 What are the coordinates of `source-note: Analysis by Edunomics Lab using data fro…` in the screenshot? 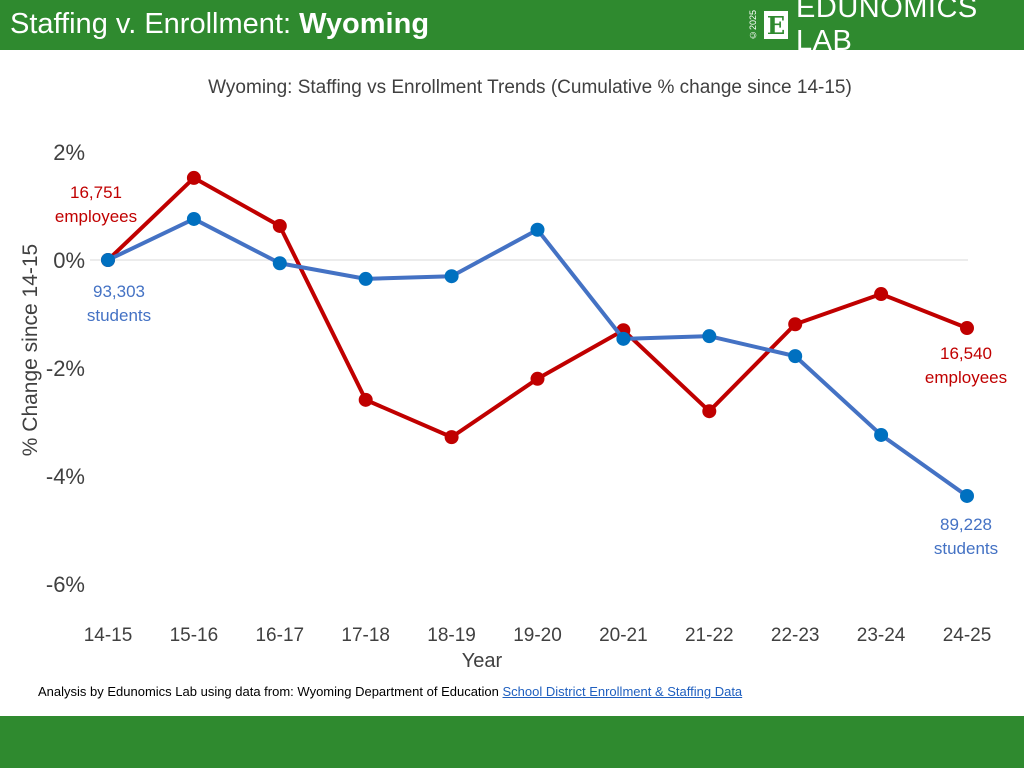 It's located at (390, 691).